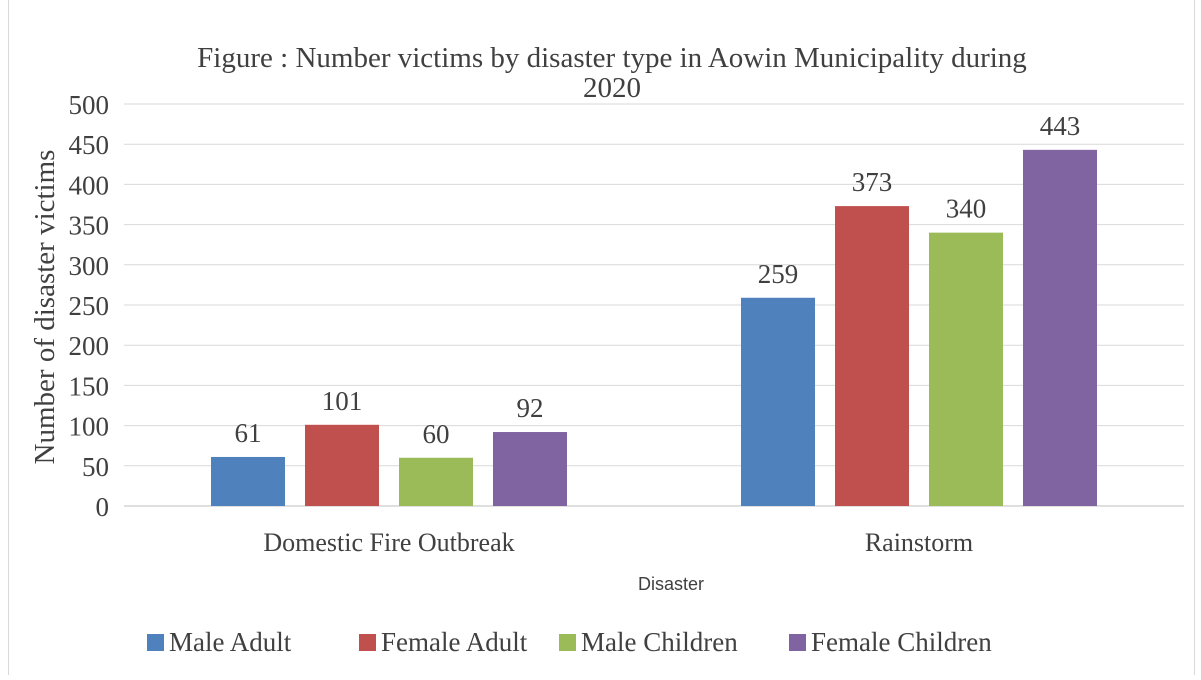 Image resolution: width=1201 pixels, height=680 pixels. Describe the element at coordinates (230, 642) in the screenshot. I see `legend-label: Male Adult` at that location.